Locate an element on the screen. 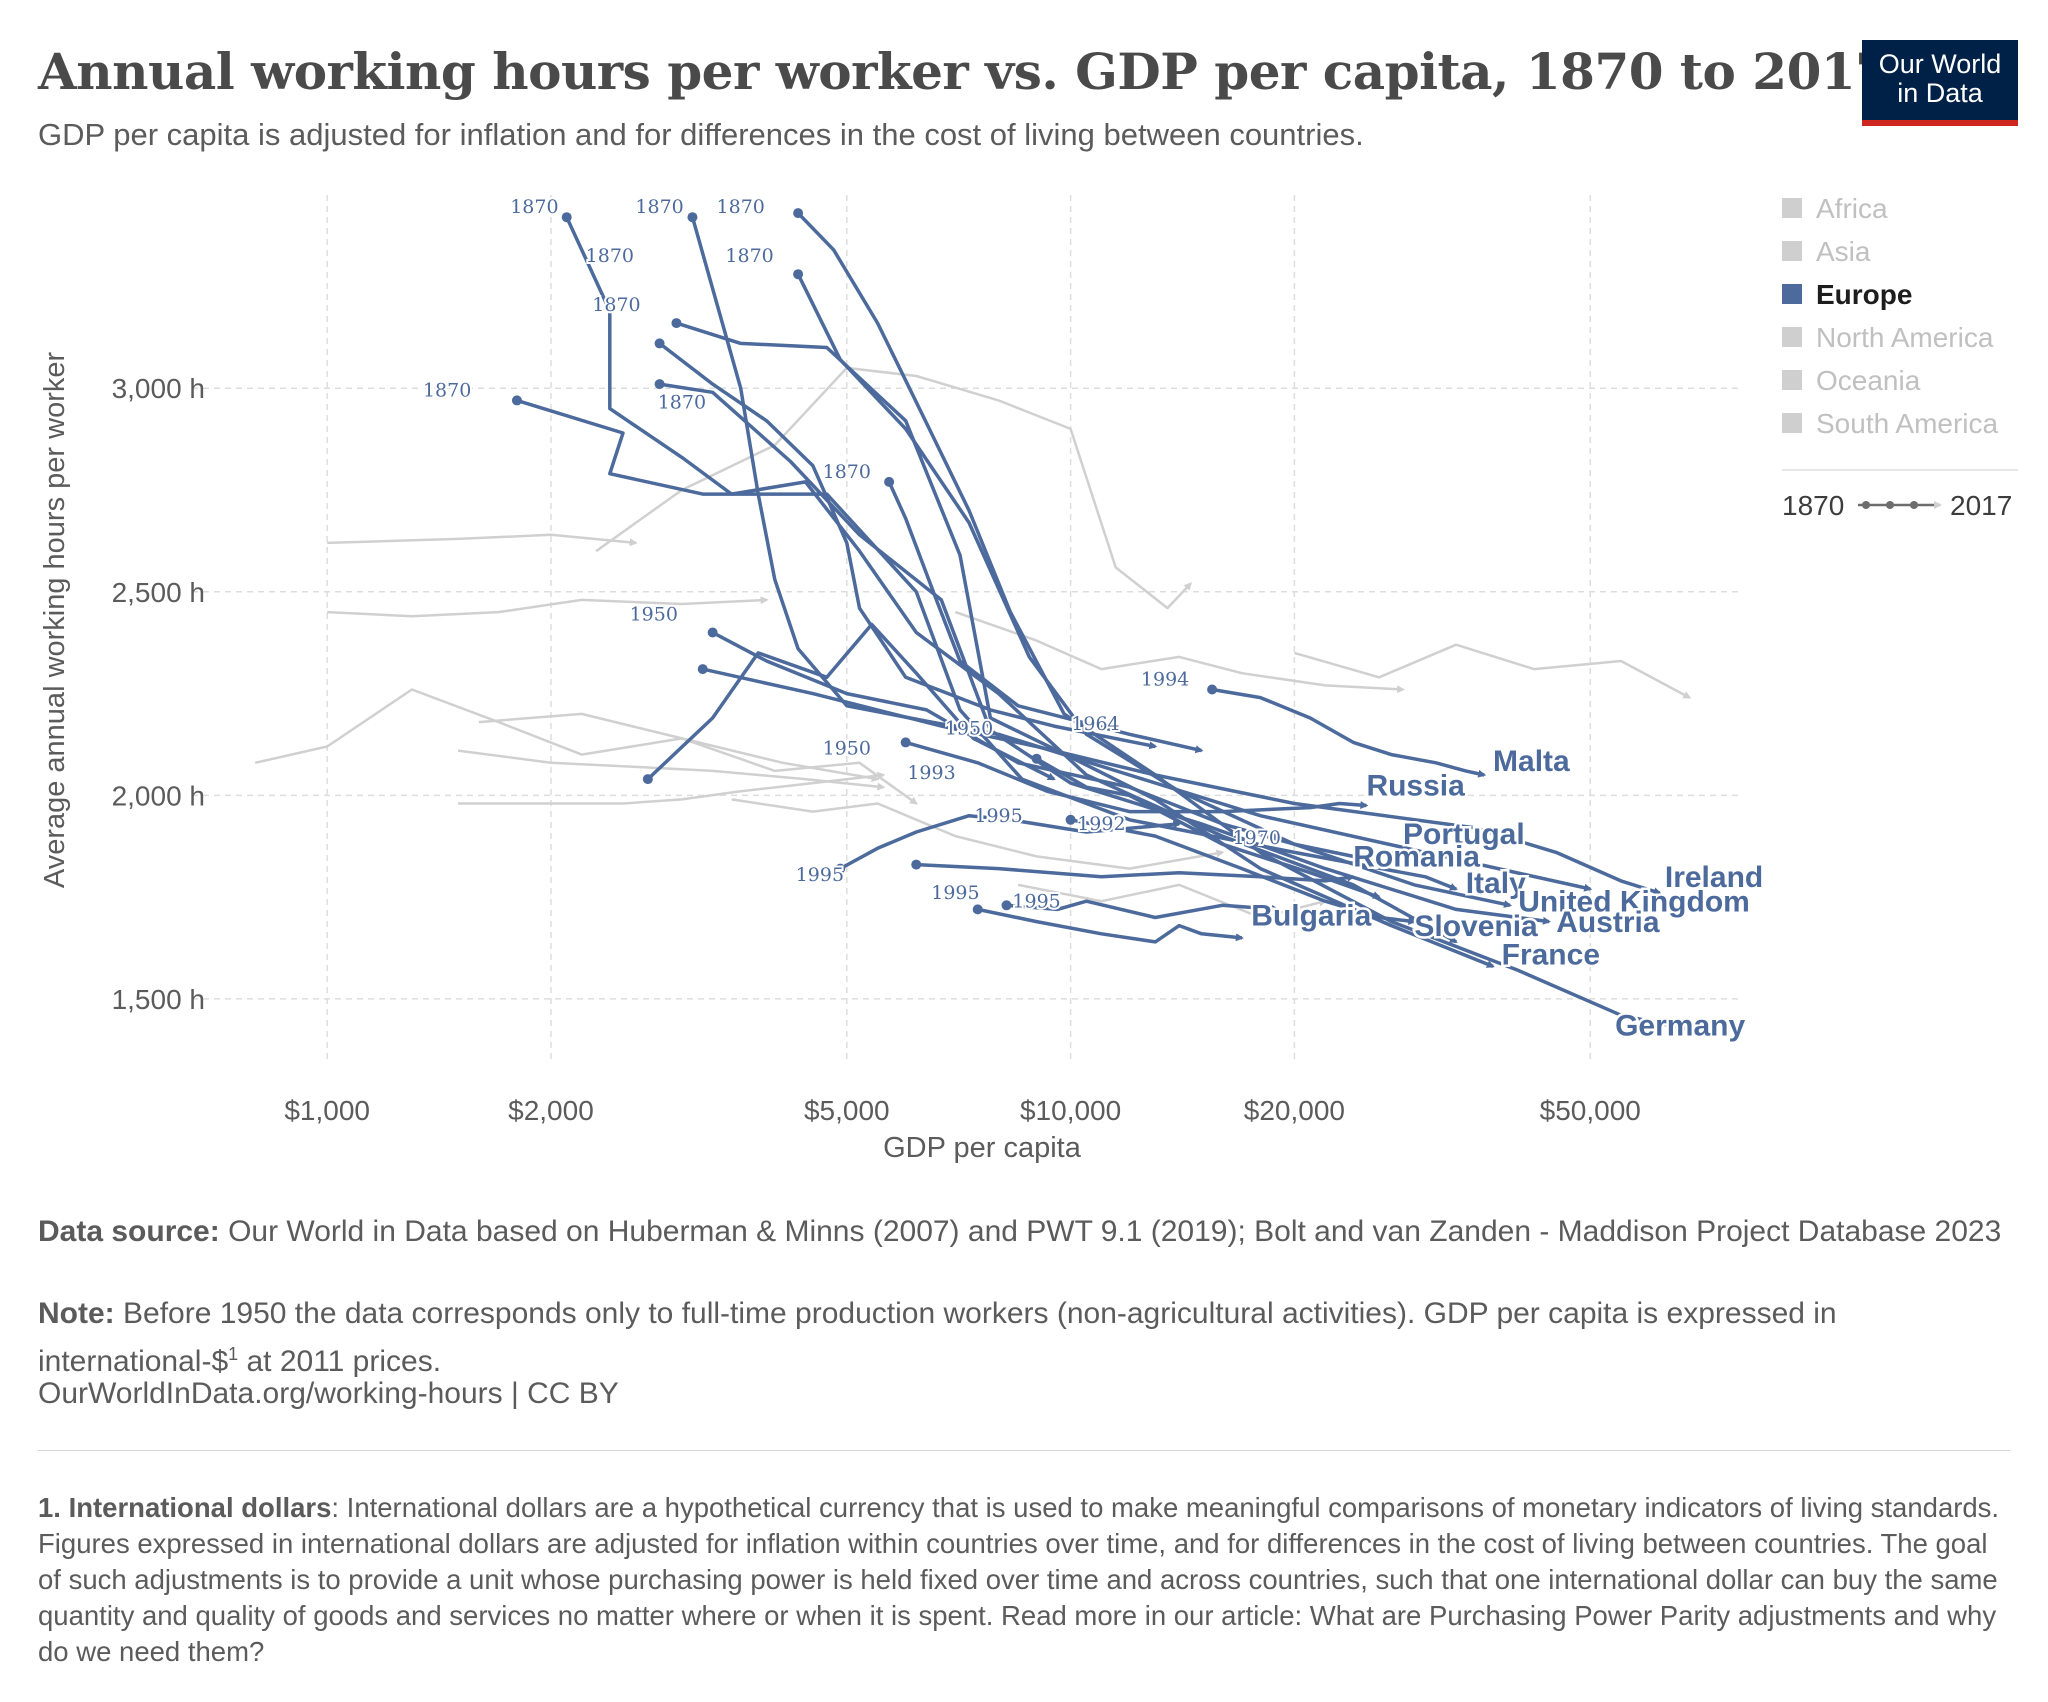 Image resolution: width=2048 pixels, height=1702 pixels. x-tick-label: $20,000 is located at coordinates (1294, 1110).